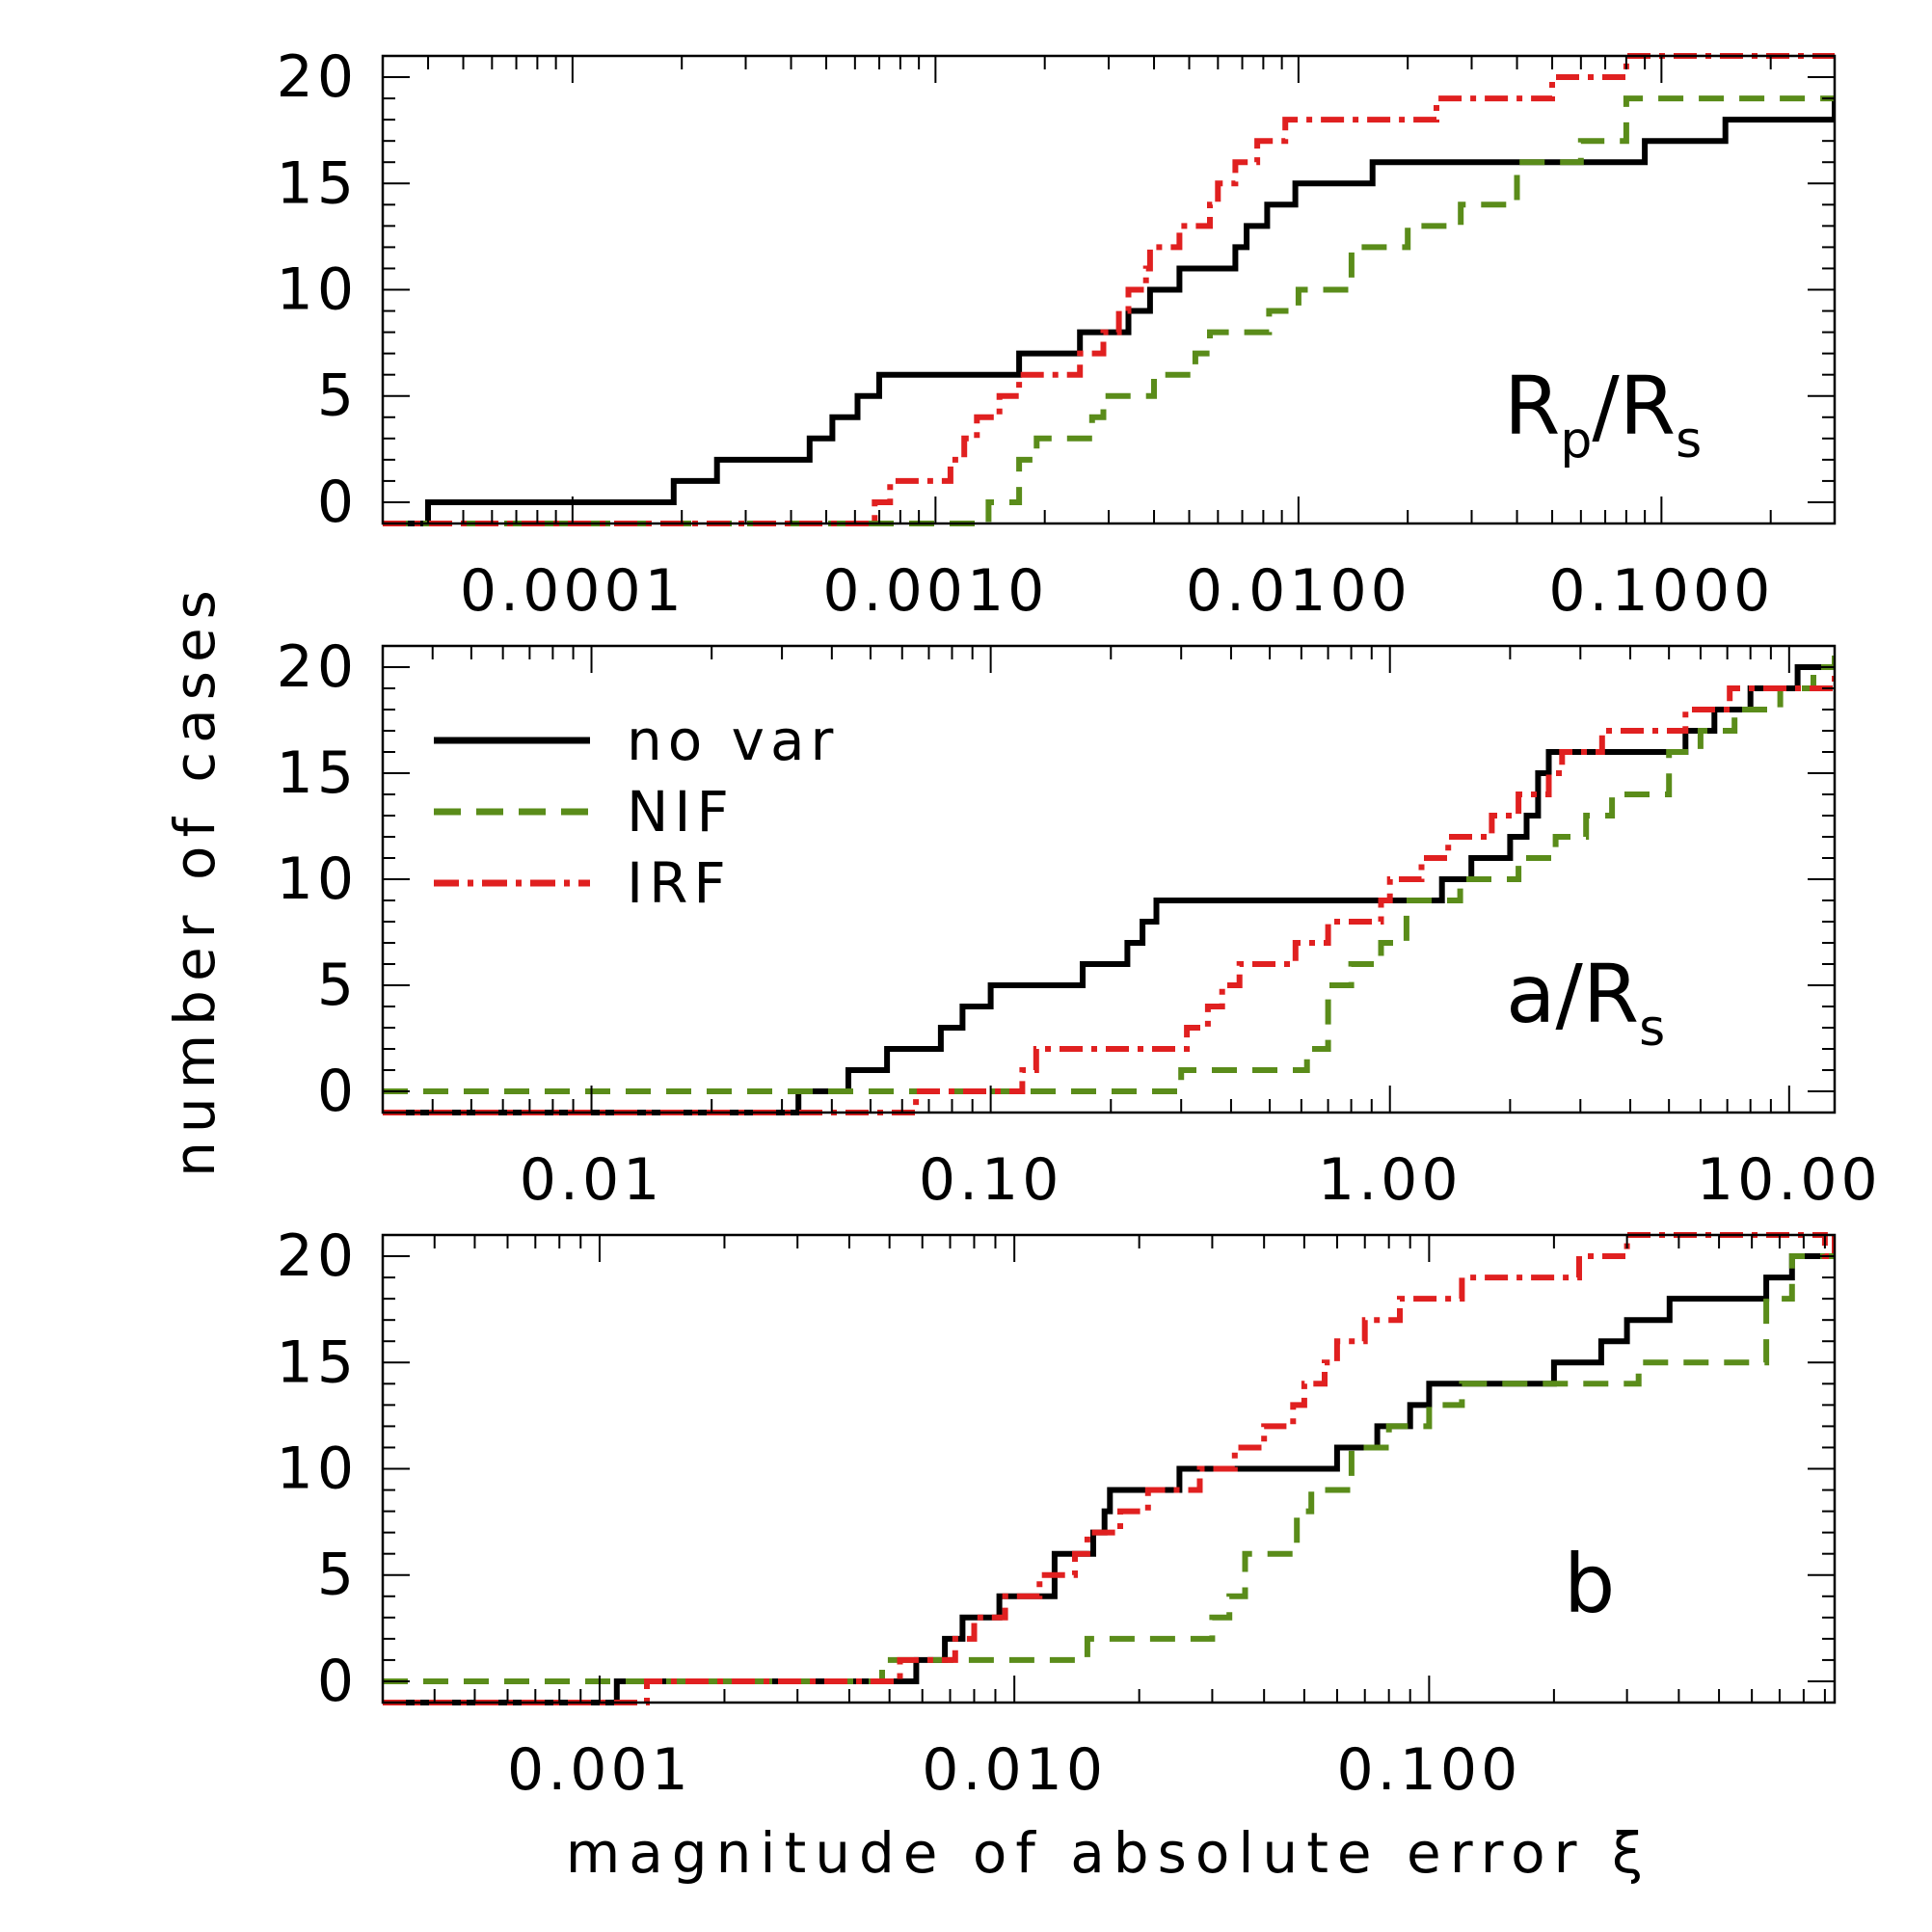 Image resolution: width=1932 pixels, height=1932 pixels. I want to click on panel-label: Rp/Rs, so click(1603, 414).